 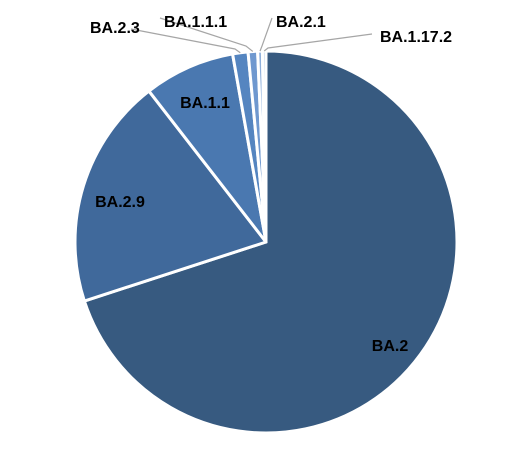 I want to click on data-label-ba-2-1: BA.2.1, so click(x=301, y=22).